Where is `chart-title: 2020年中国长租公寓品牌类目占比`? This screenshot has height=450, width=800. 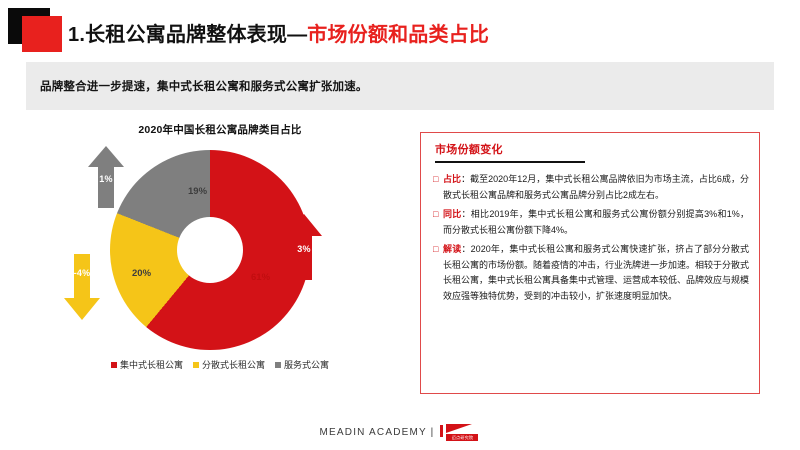
chart-title: 2020年中国长租公寓品牌类目占比 is located at coordinates (220, 130).